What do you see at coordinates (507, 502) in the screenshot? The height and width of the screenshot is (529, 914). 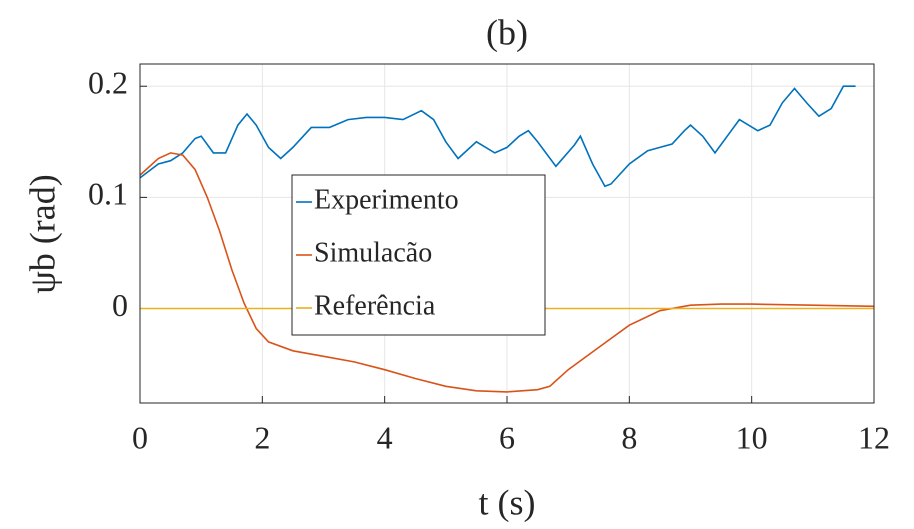 I see `x-axis-label: t (s)` at bounding box center [507, 502].